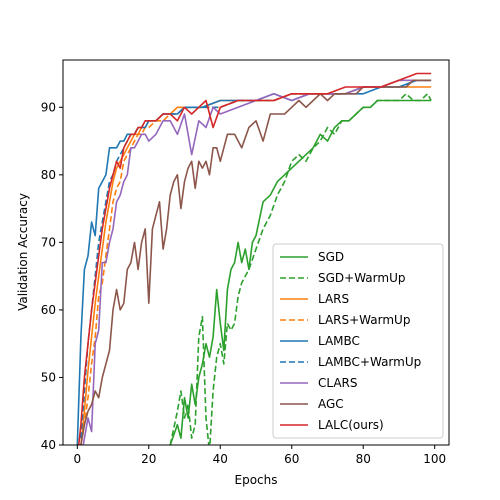  What do you see at coordinates (48, 310) in the screenshot?
I see `y-tick-label: 60` at bounding box center [48, 310].